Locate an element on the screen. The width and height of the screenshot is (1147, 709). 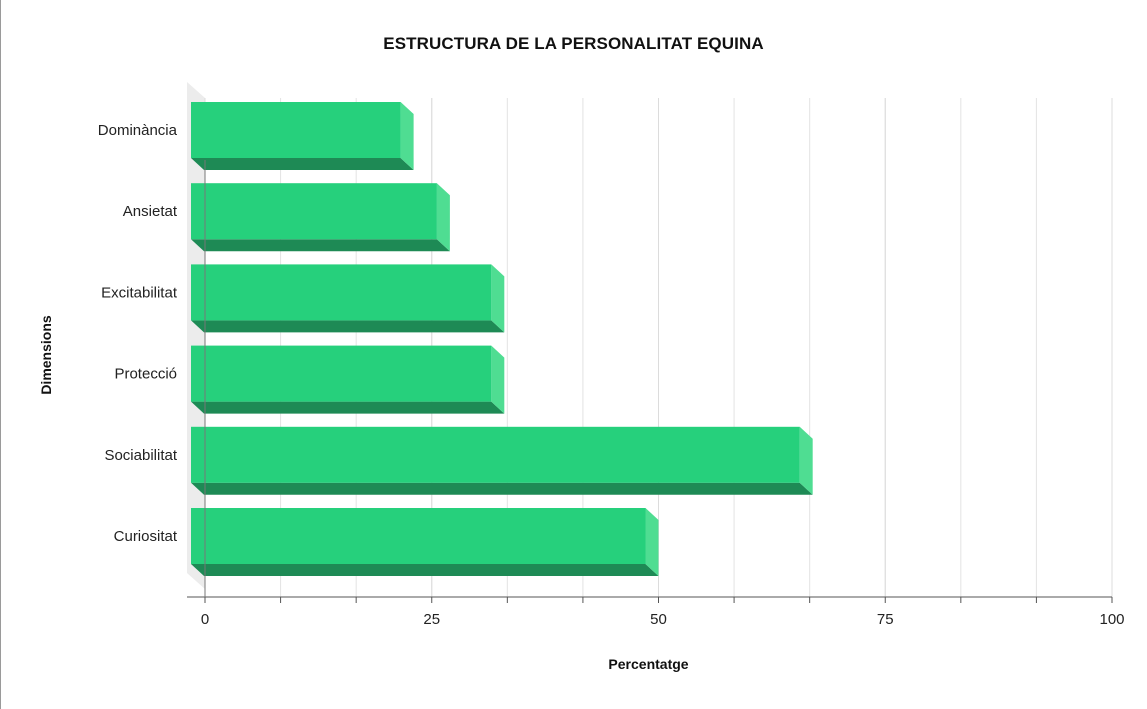
y-tick-label: Excitabilitat is located at coordinates (139, 292).